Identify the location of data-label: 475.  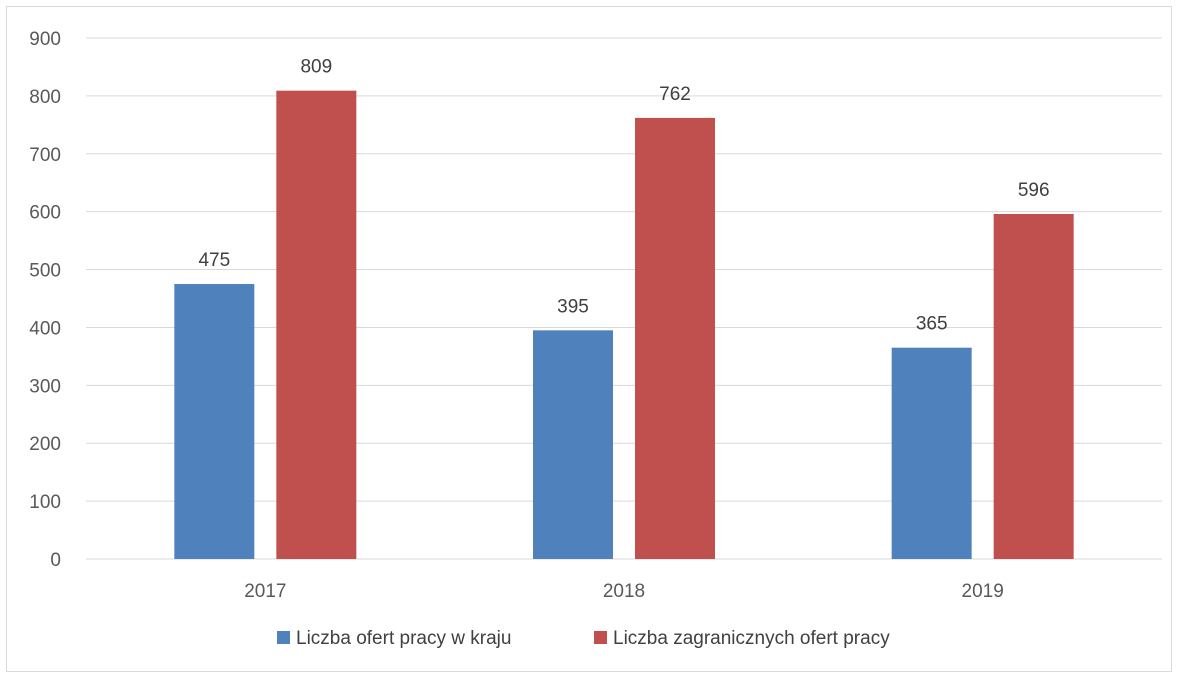
(214, 260).